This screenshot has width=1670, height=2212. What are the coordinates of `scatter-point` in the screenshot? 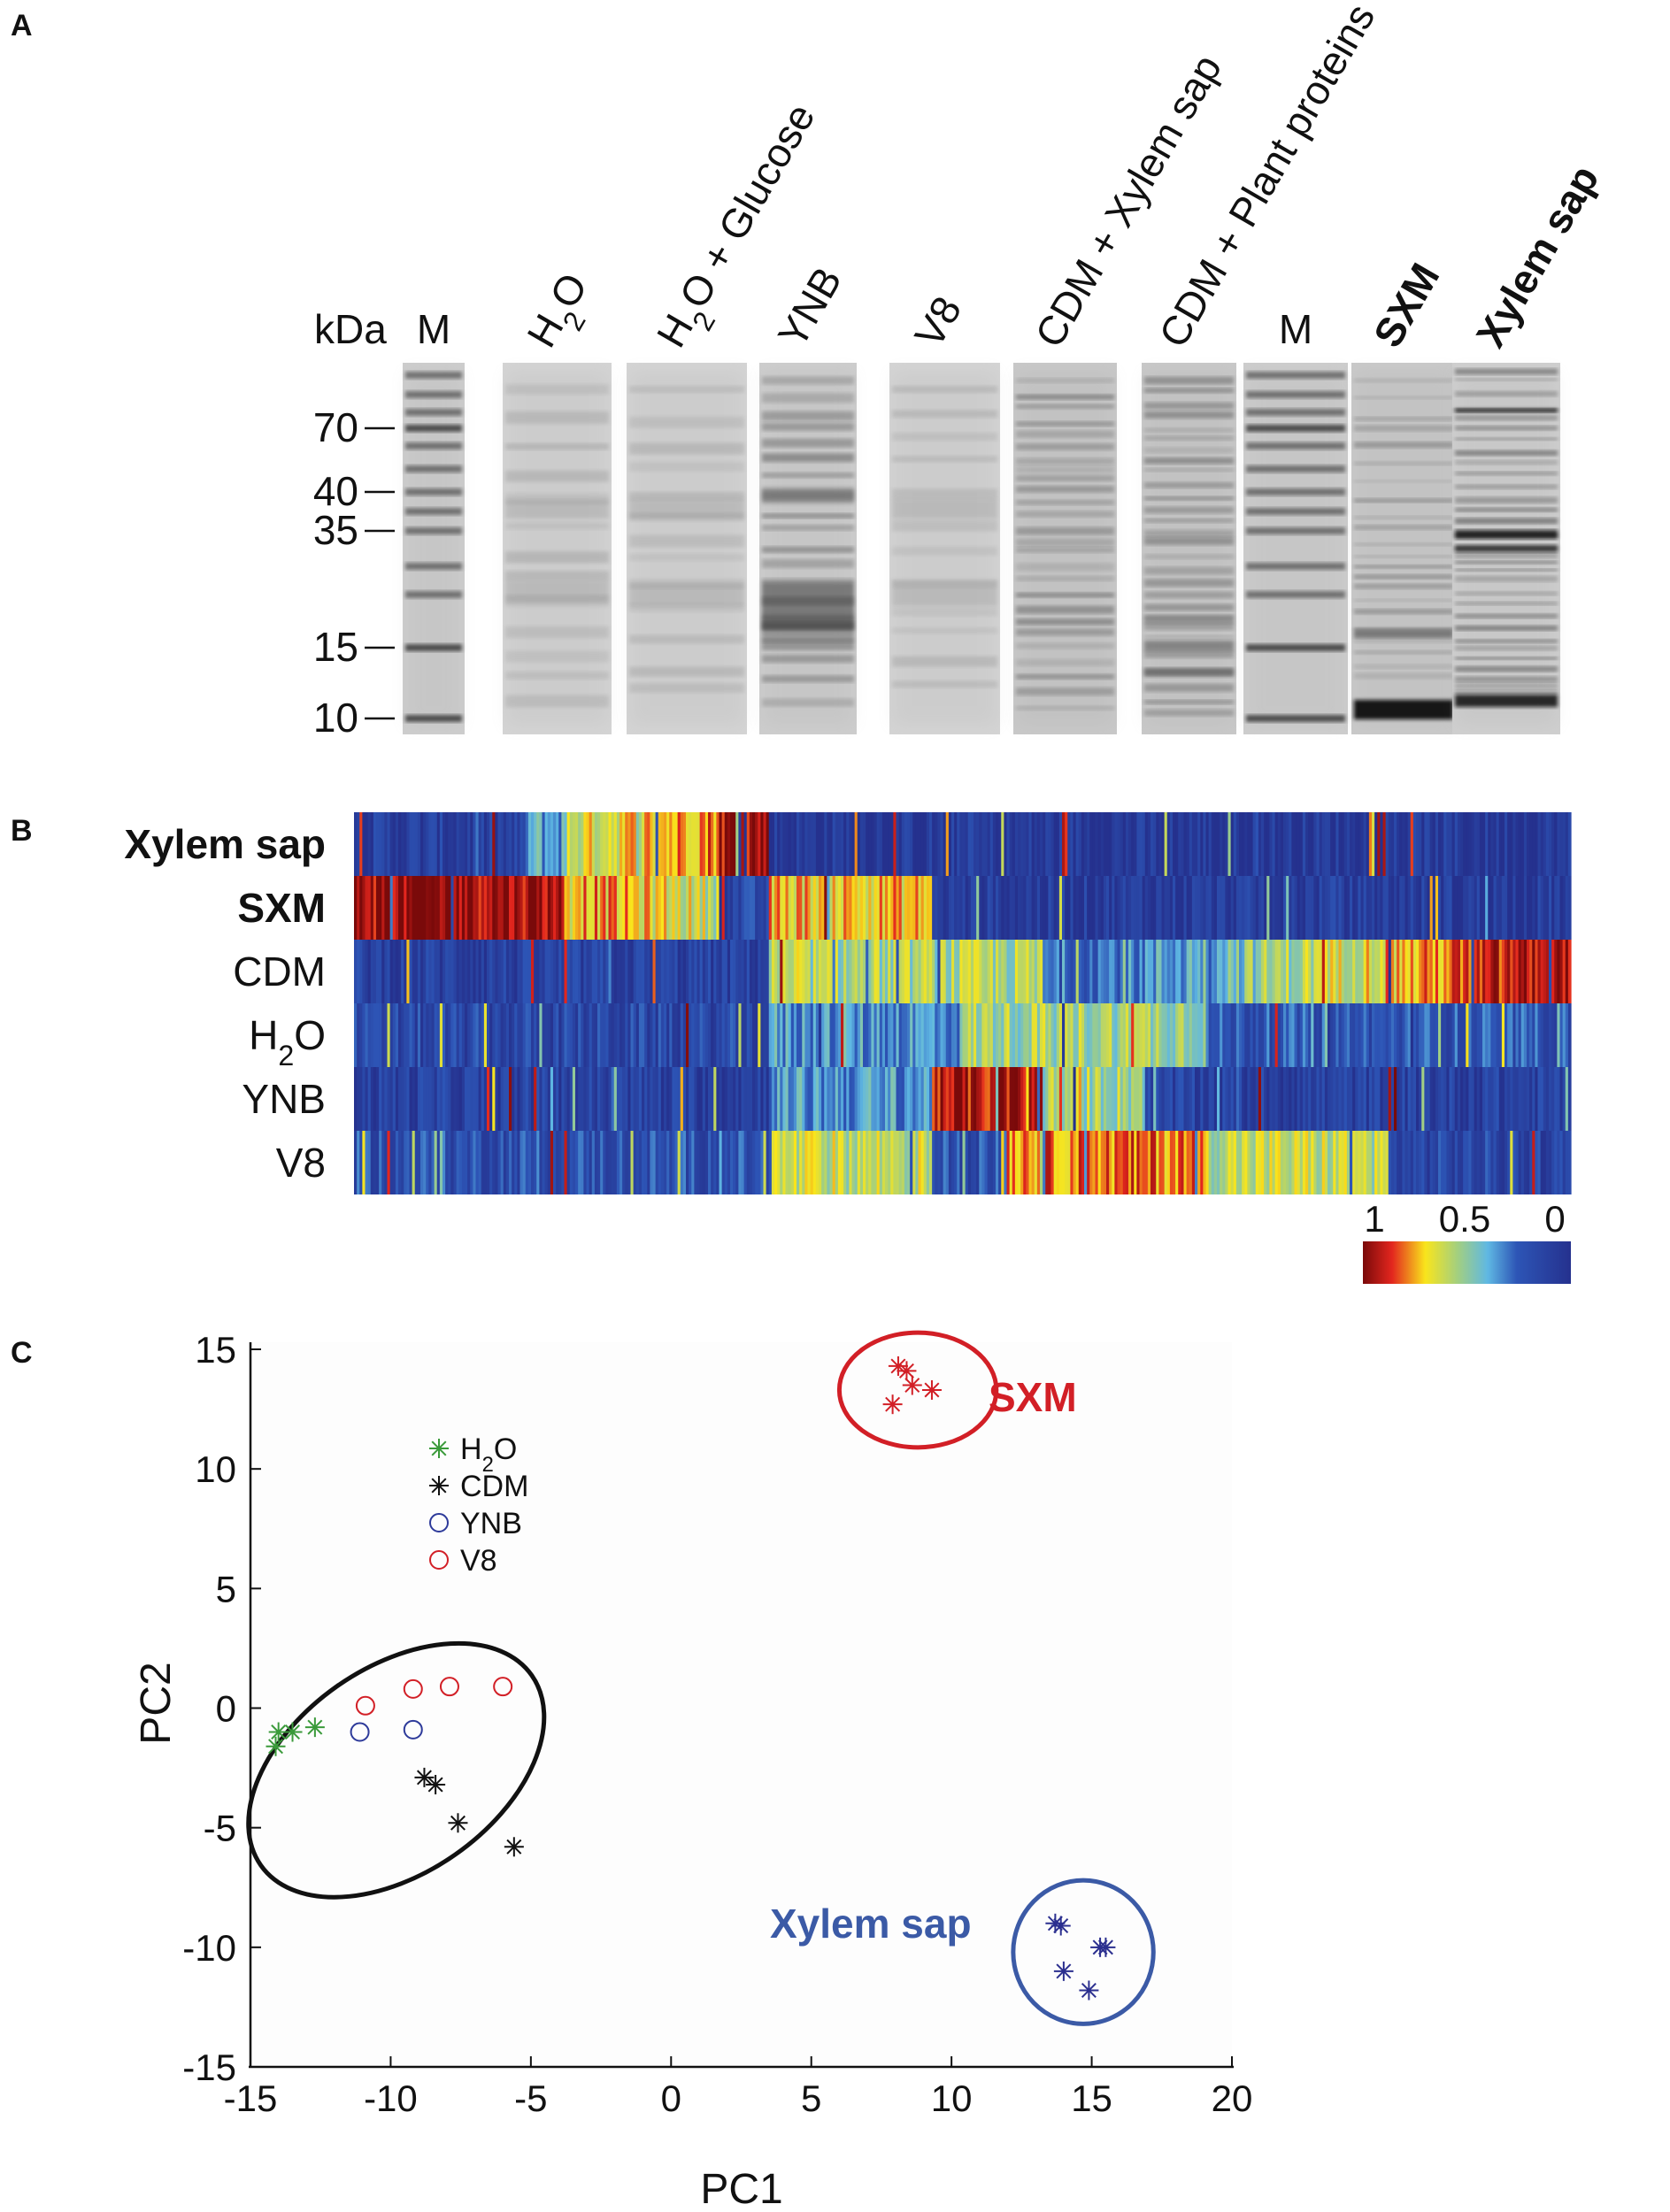 It's located at (424, 1777).